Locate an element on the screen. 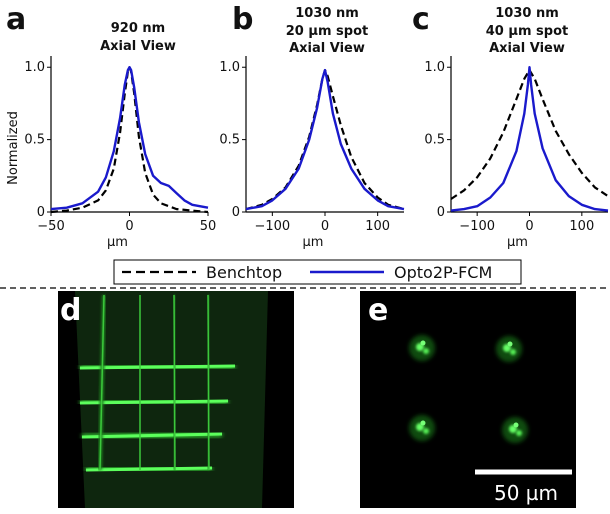 The height and width of the screenshot is (514, 610). x-tick-label: −50 is located at coordinates (50, 226).